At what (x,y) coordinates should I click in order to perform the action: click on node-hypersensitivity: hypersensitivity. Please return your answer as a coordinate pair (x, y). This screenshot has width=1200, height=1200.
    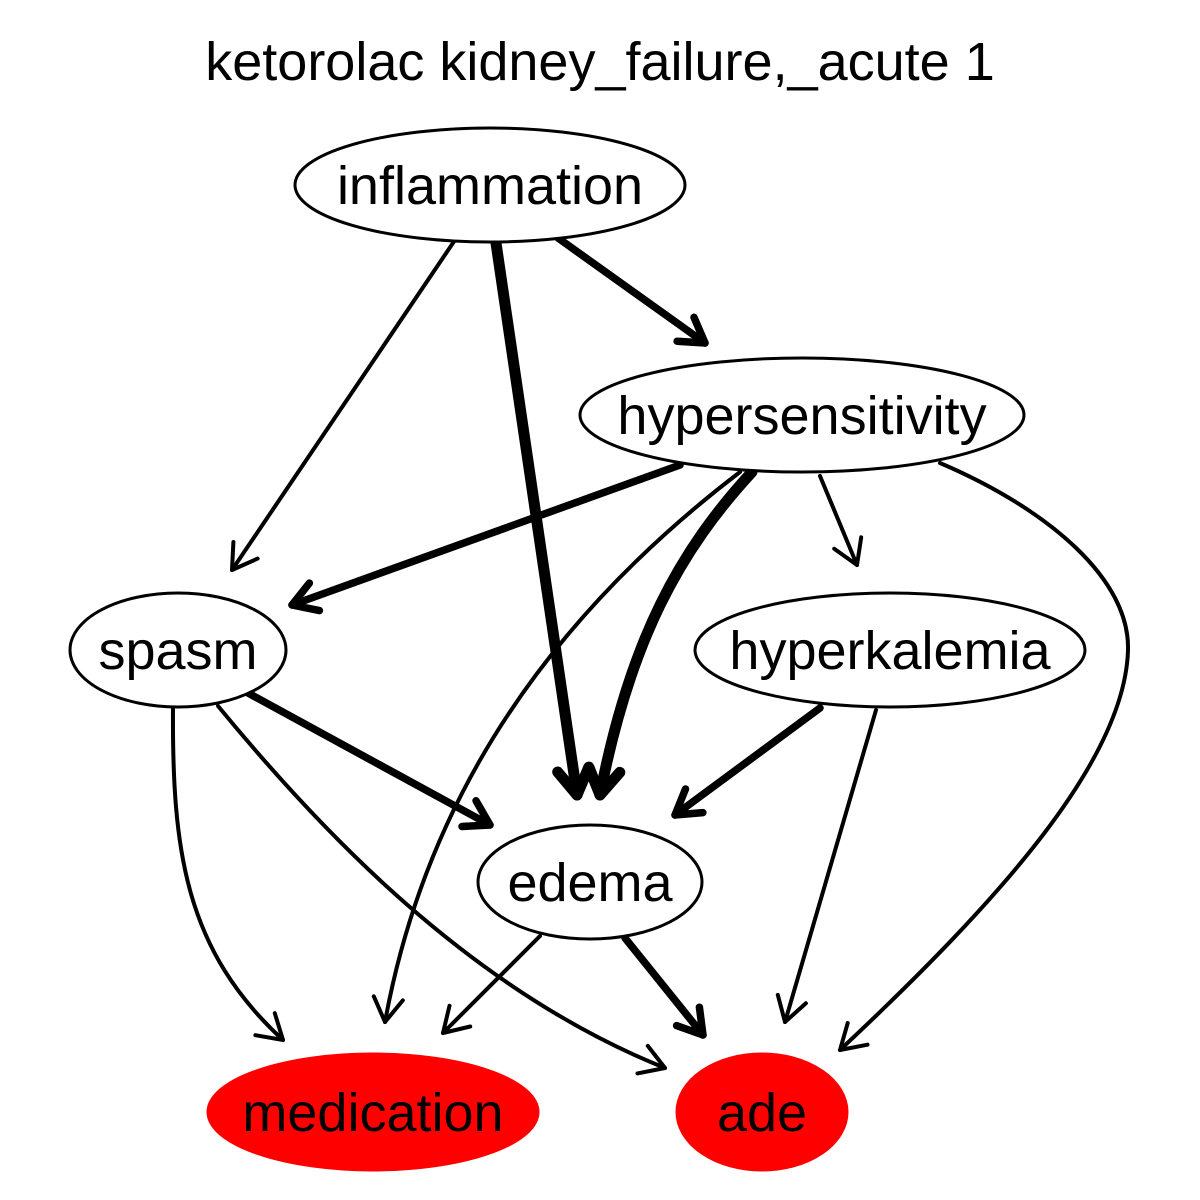
    Looking at the image, I should click on (802, 415).